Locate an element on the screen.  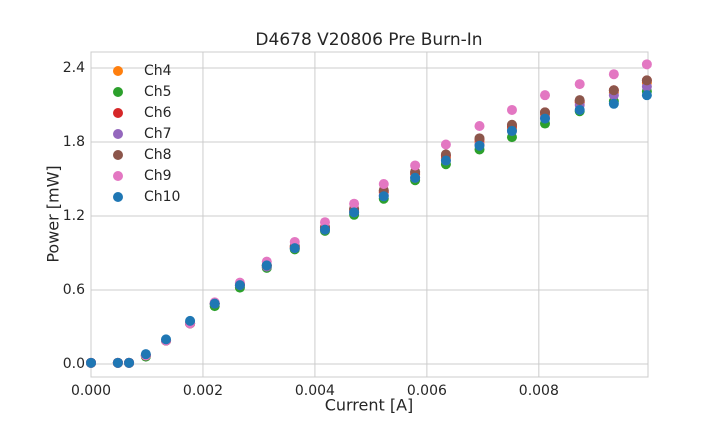
legend-label: Ch8 is located at coordinates (158, 155).